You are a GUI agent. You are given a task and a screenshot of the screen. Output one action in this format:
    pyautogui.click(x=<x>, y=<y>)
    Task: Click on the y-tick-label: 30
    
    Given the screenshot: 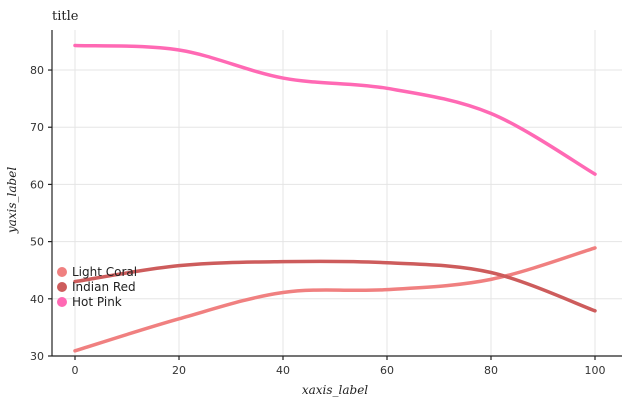 What is the action you would take?
    pyautogui.click(x=37, y=356)
    